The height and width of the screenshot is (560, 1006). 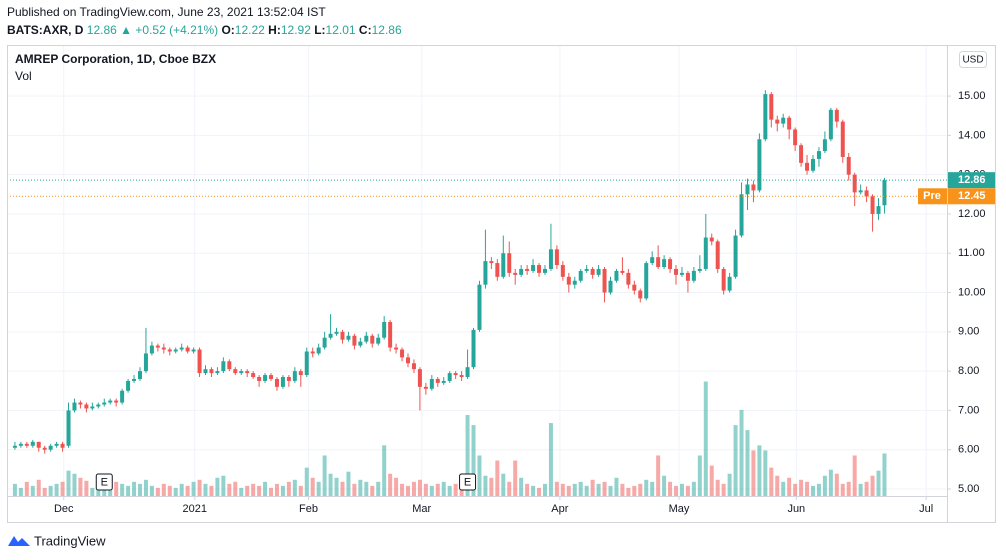 I want to click on x-tick-label: Feb, so click(x=308, y=509).